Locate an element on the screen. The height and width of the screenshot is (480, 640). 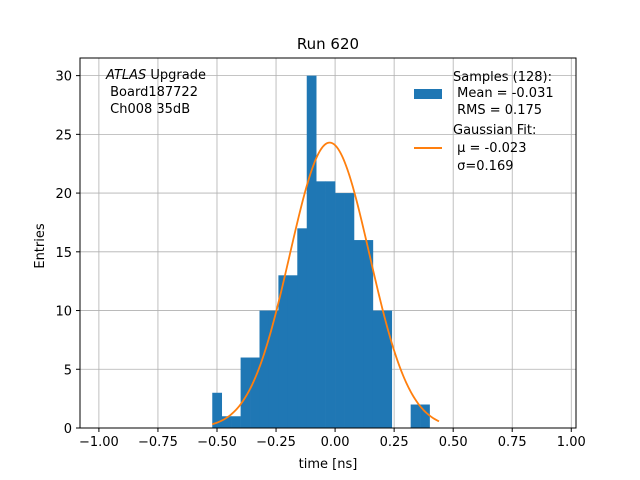
x-tick-label: 1.00 is located at coordinates (571, 442).